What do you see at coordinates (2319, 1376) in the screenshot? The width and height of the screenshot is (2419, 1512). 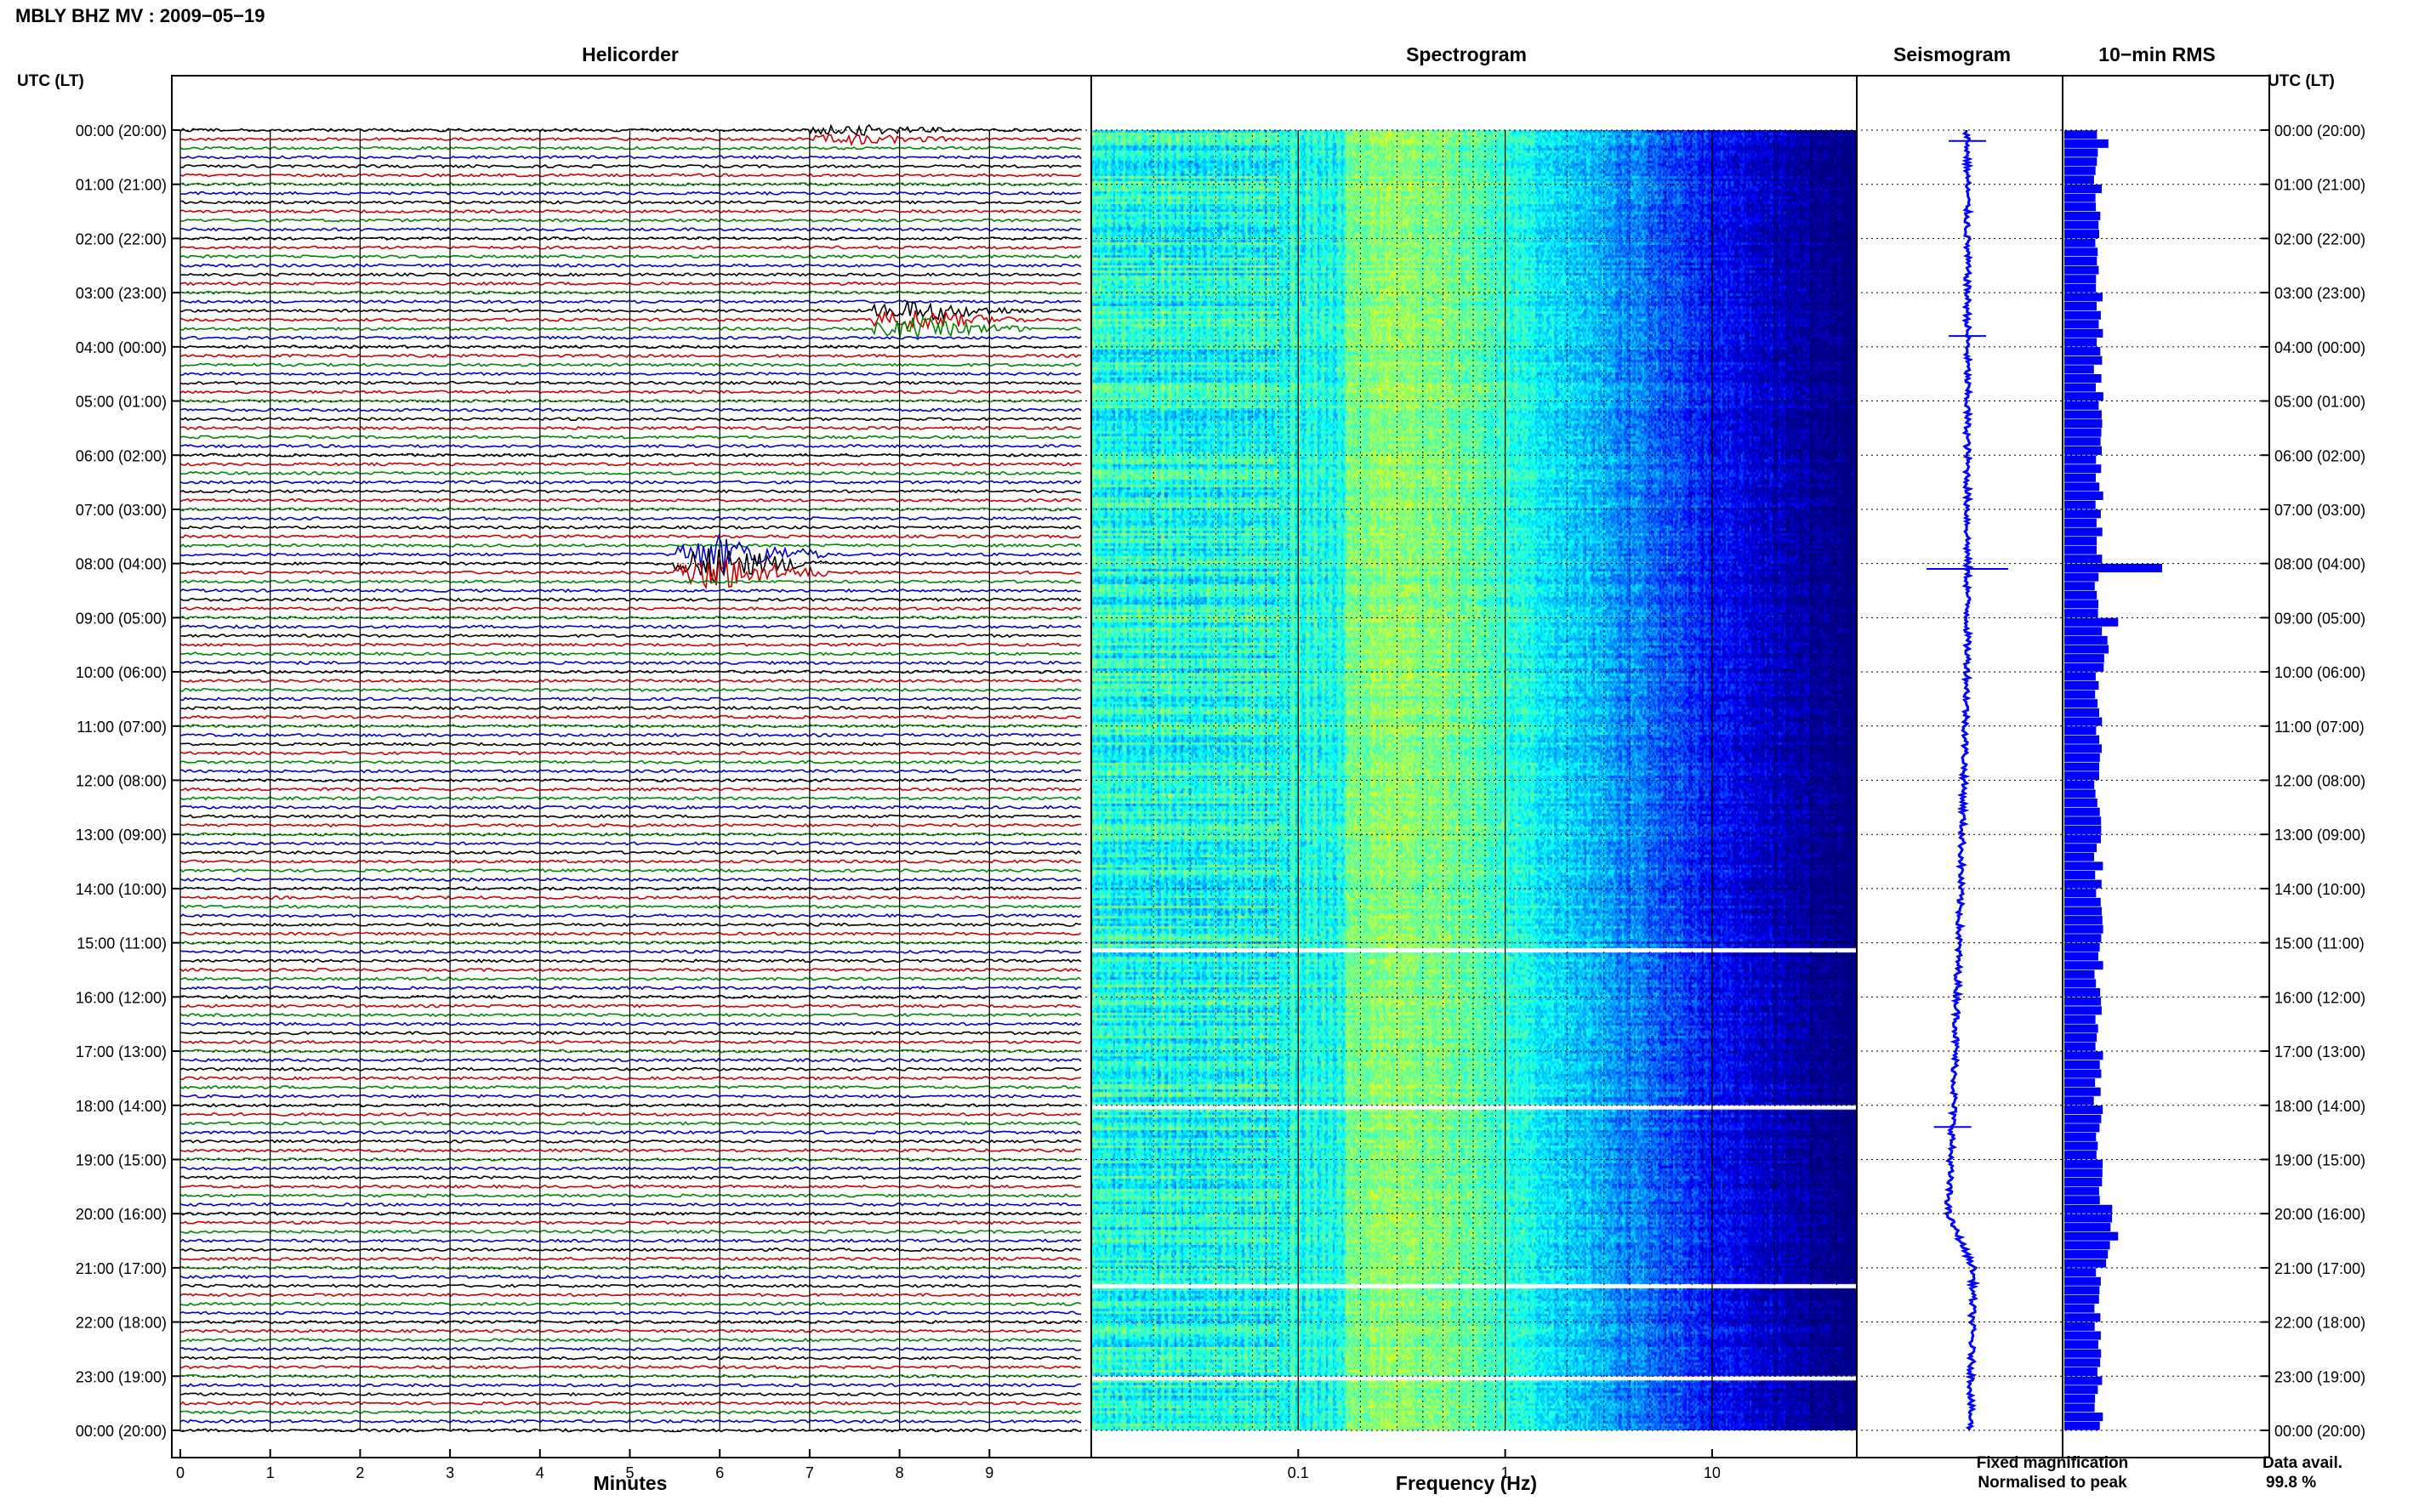 I see `time-tick-label-right: 23:00 (19:00)` at bounding box center [2319, 1376].